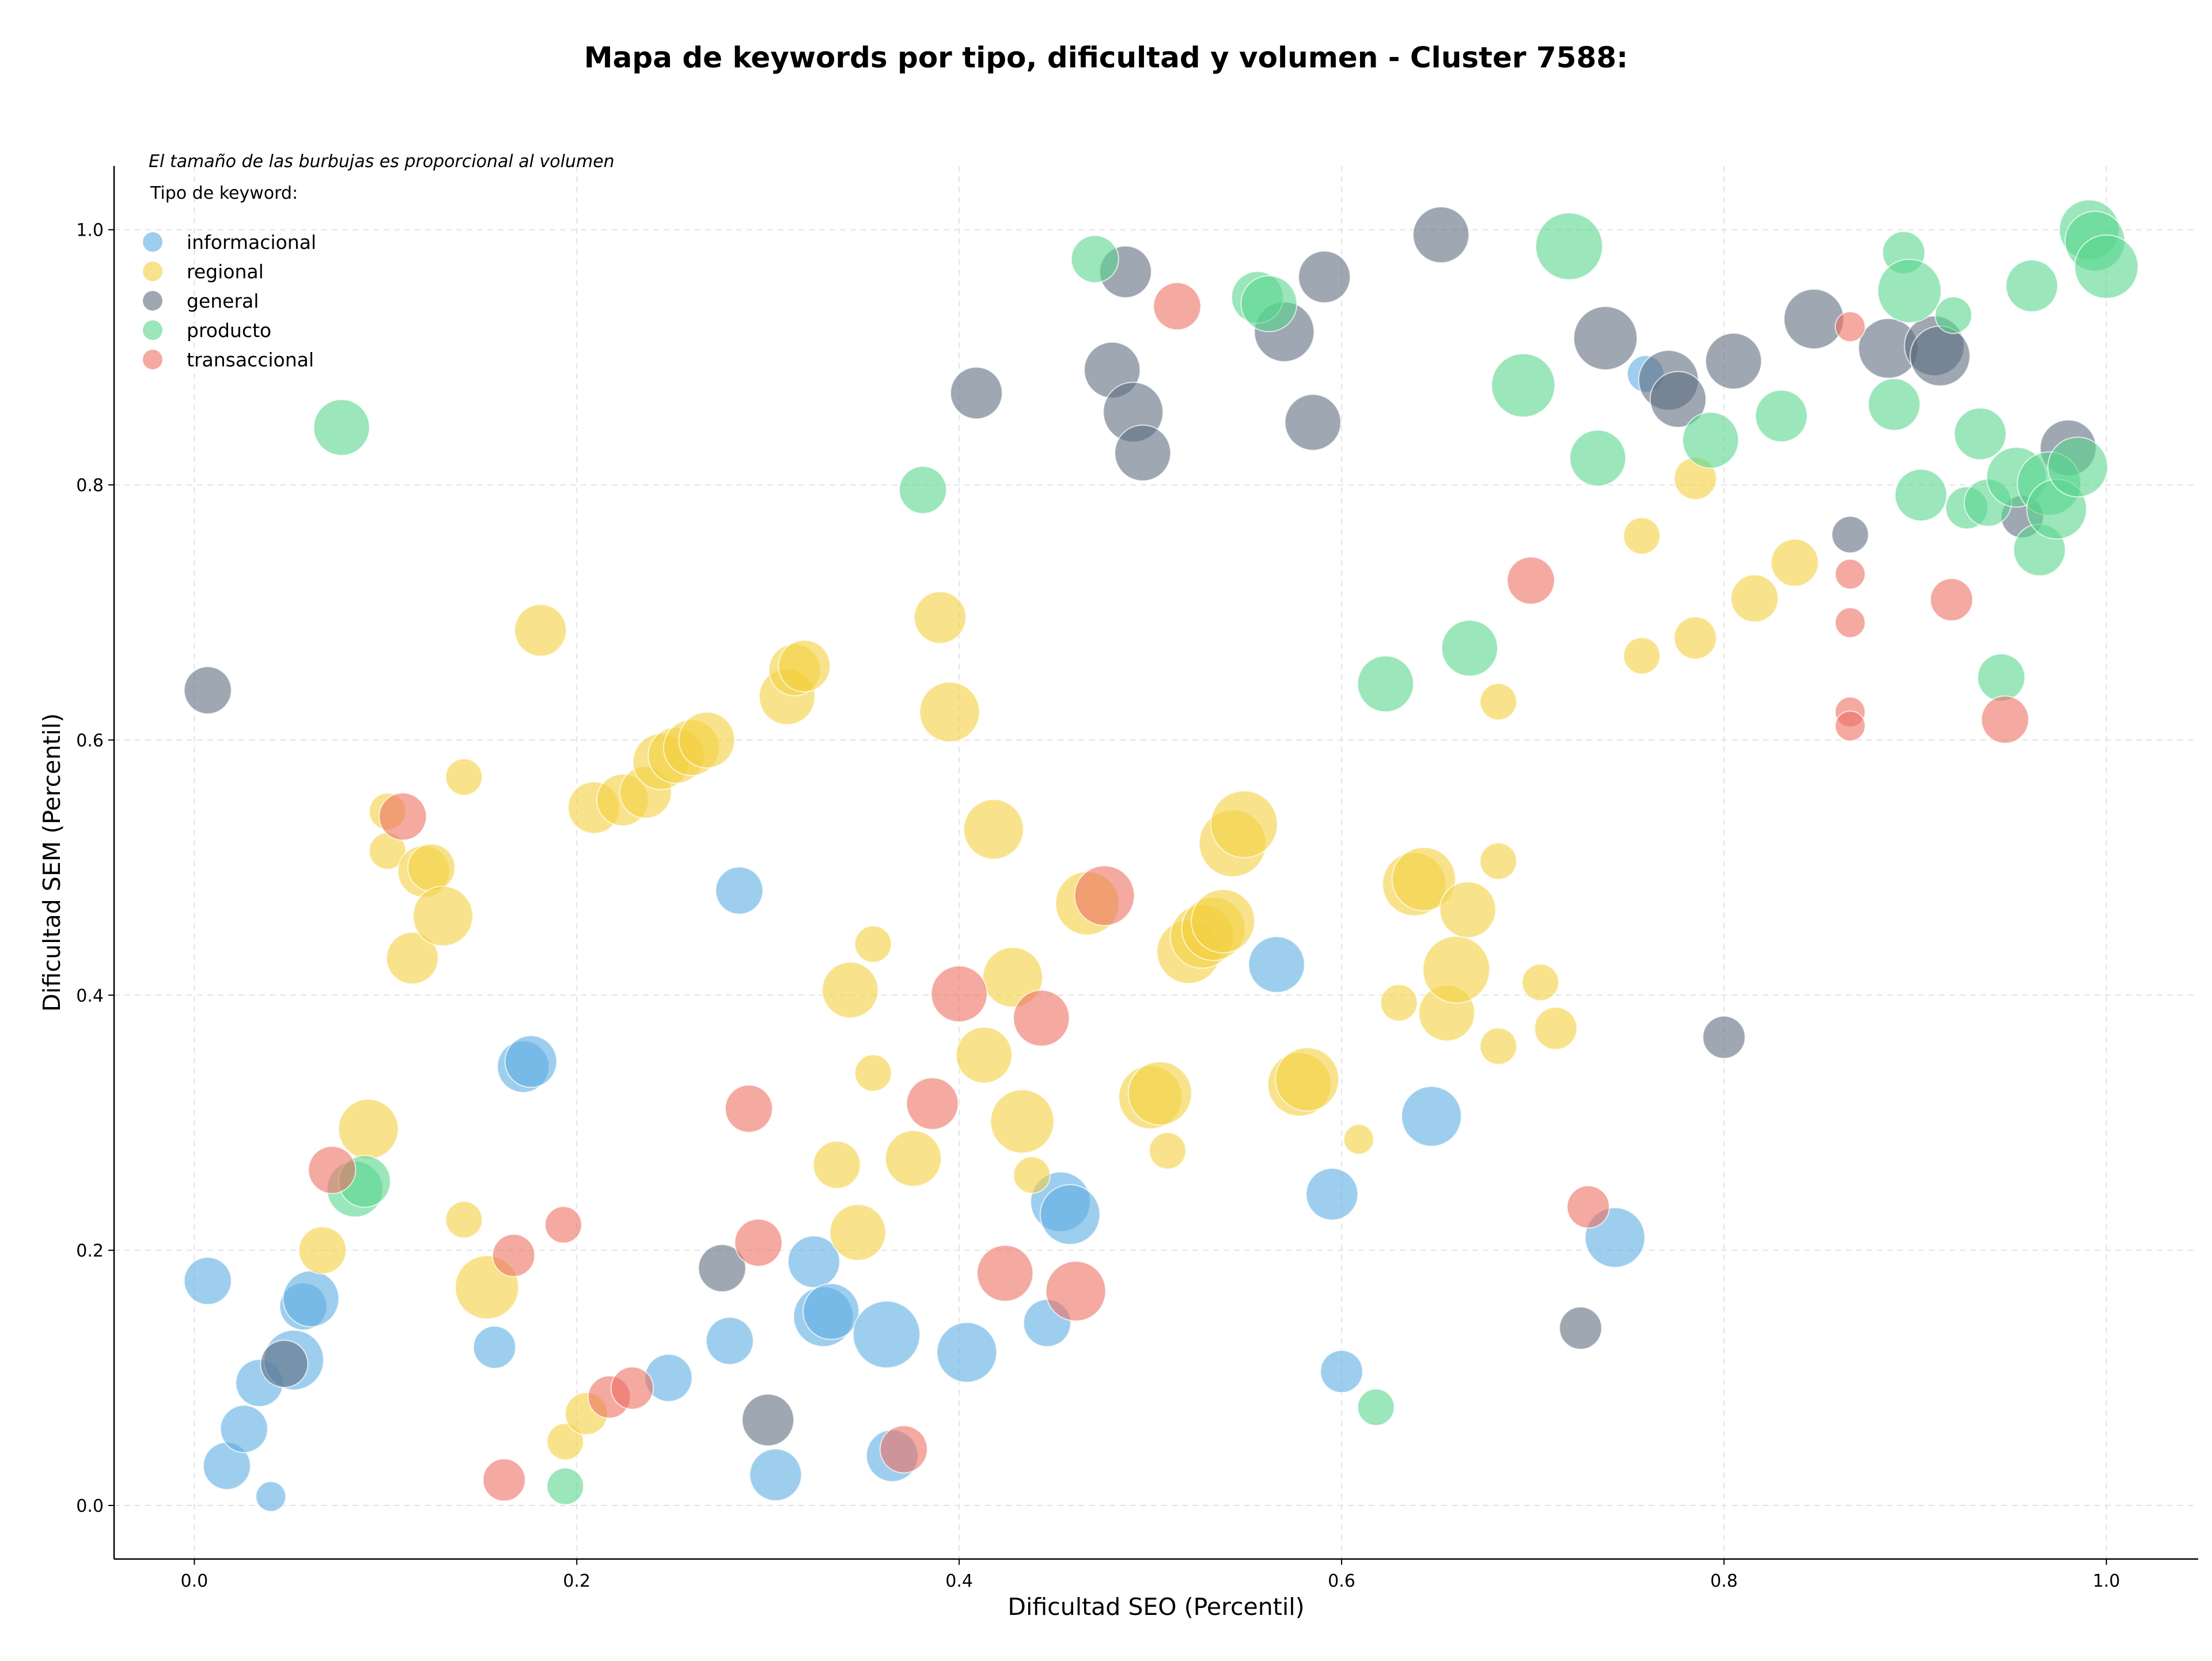 The image size is (2212, 1661). What do you see at coordinates (1724, 1581) in the screenshot?
I see `x-tick-label: 0.8` at bounding box center [1724, 1581].